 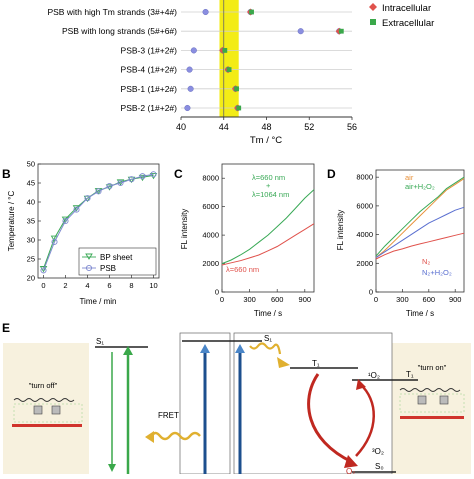 I want to click on turn-on-box, so click(x=431, y=408).